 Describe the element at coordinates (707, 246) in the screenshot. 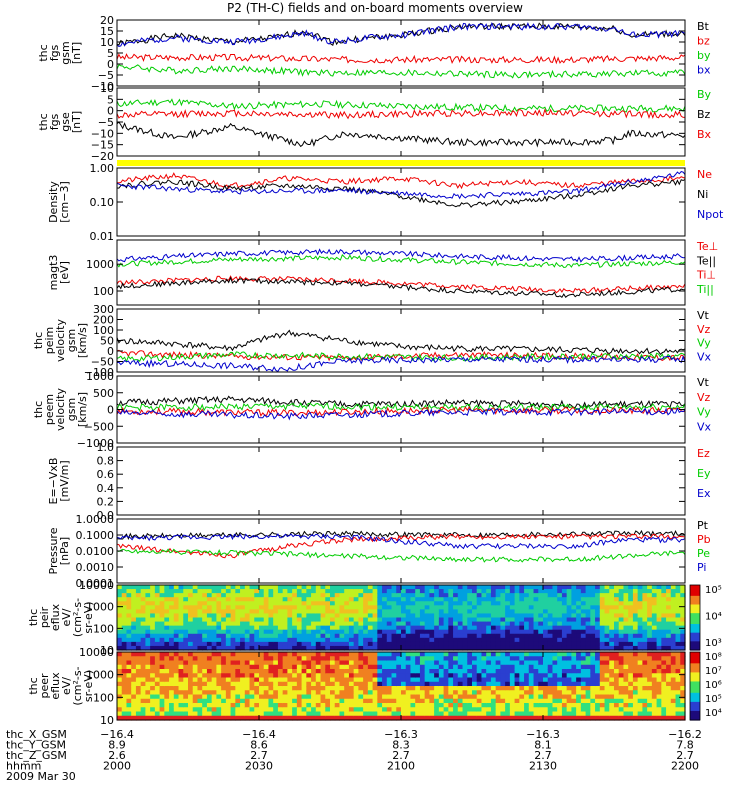

I see `legend-label-Te⊥: Te⊥` at that location.